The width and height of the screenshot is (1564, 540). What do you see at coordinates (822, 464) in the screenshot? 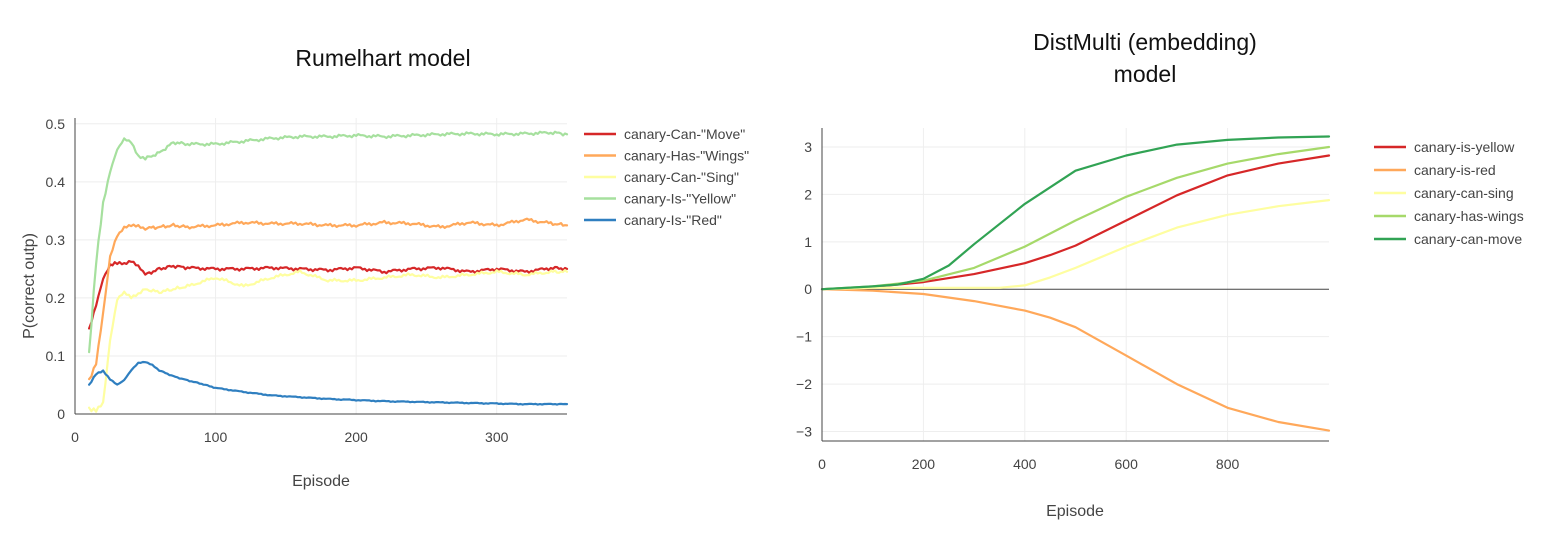
I see `distmulti-x-tick-label: 0` at bounding box center [822, 464].